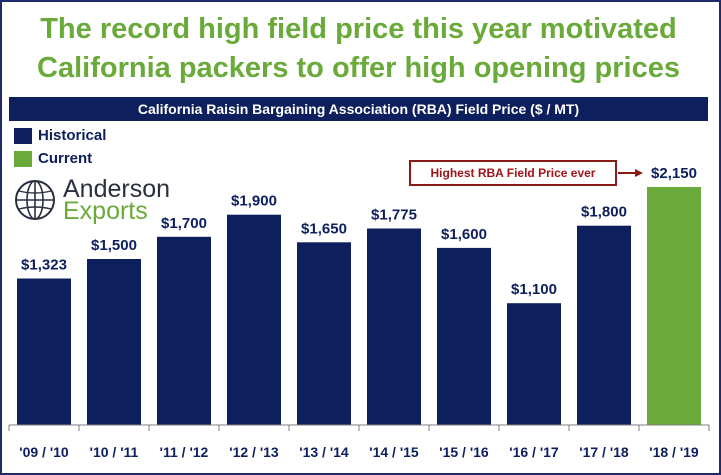 The image size is (721, 475). I want to click on x-tick-label-8: '17 / '18, so click(604, 452).